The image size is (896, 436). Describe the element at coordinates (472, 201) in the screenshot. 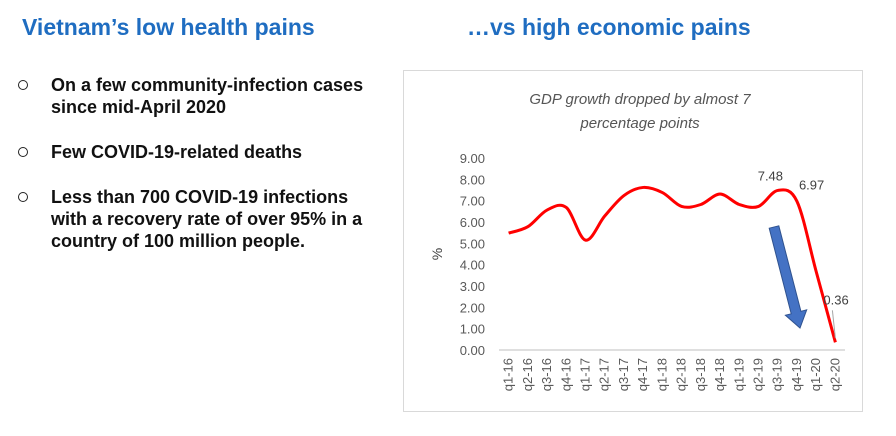

I see `y-tick-label: 7.00` at that location.